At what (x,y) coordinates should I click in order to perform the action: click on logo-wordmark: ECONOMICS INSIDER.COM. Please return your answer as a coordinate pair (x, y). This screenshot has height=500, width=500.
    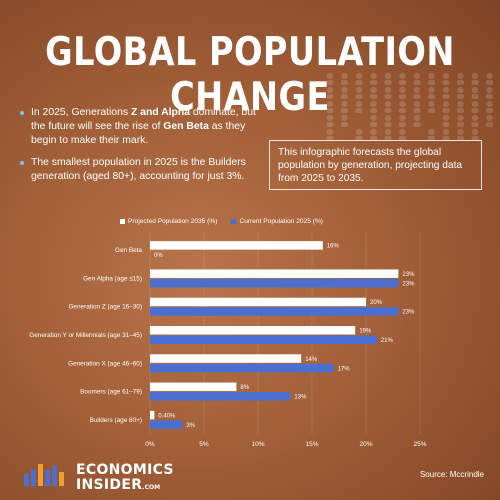
    Looking at the image, I should click on (125, 478).